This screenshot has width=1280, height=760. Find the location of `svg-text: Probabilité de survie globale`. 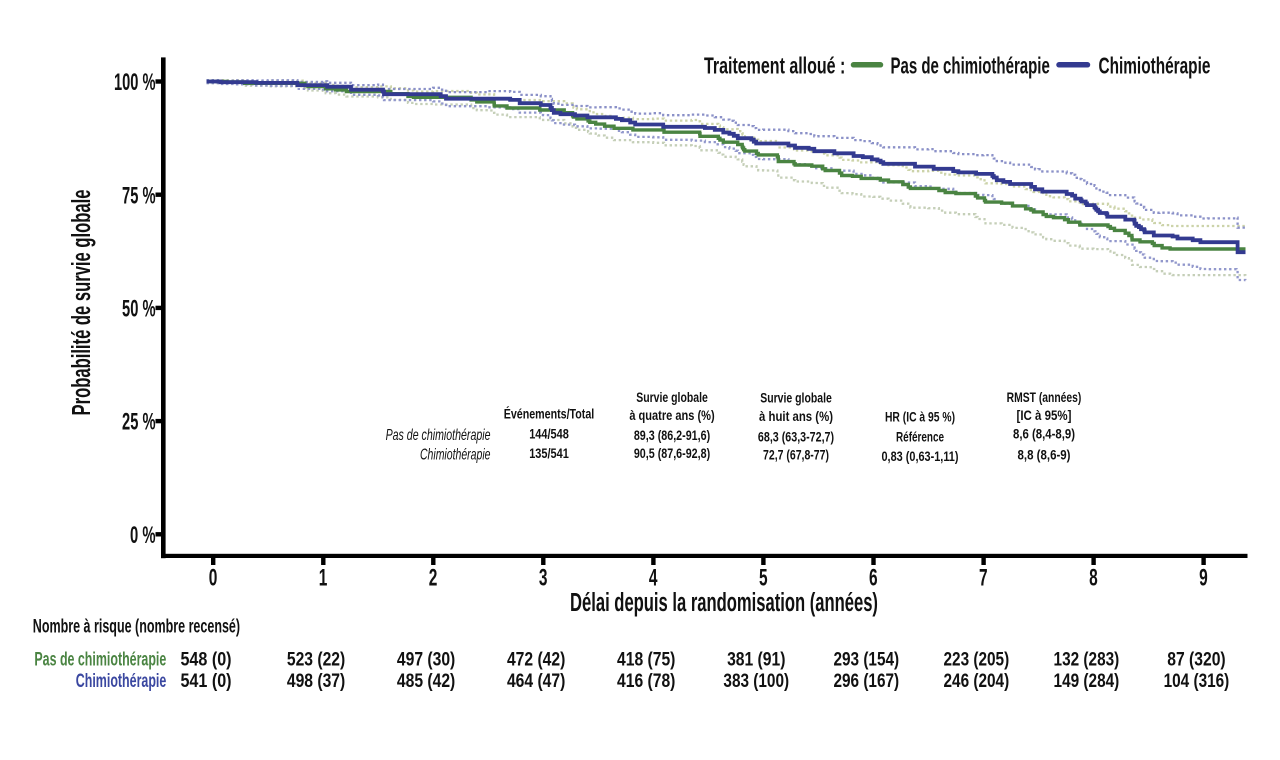

svg-text: Probabilité de survie globale is located at coordinates (81, 303).